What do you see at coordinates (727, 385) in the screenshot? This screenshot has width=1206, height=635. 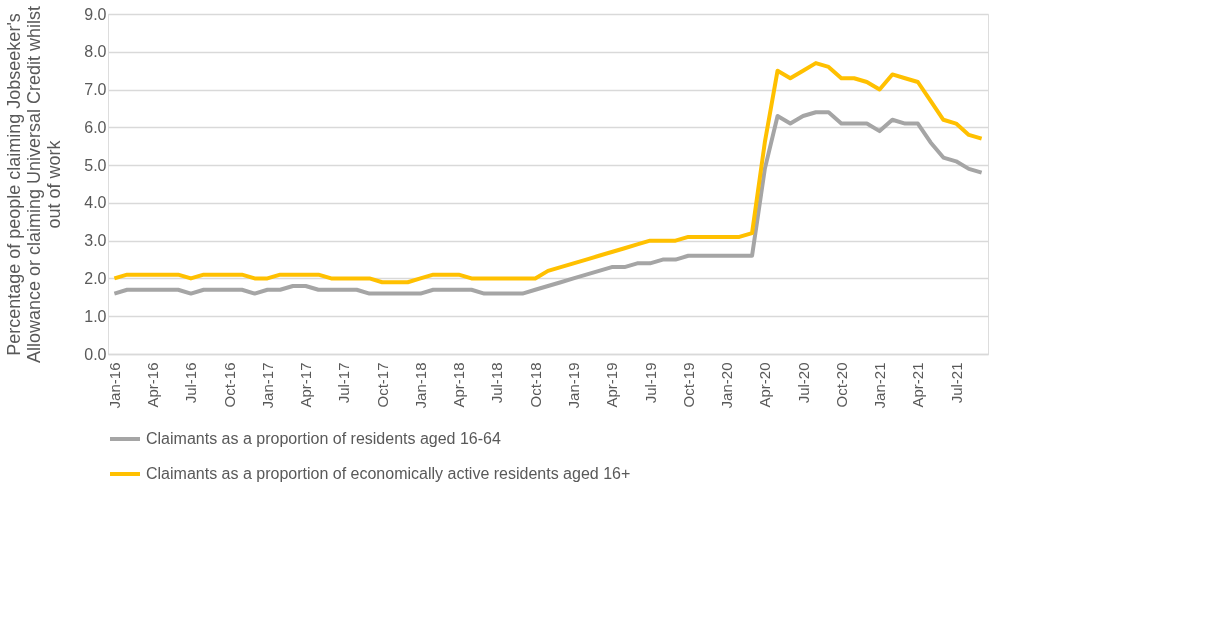 I see `x-tick-label: Jan-20` at bounding box center [727, 385].